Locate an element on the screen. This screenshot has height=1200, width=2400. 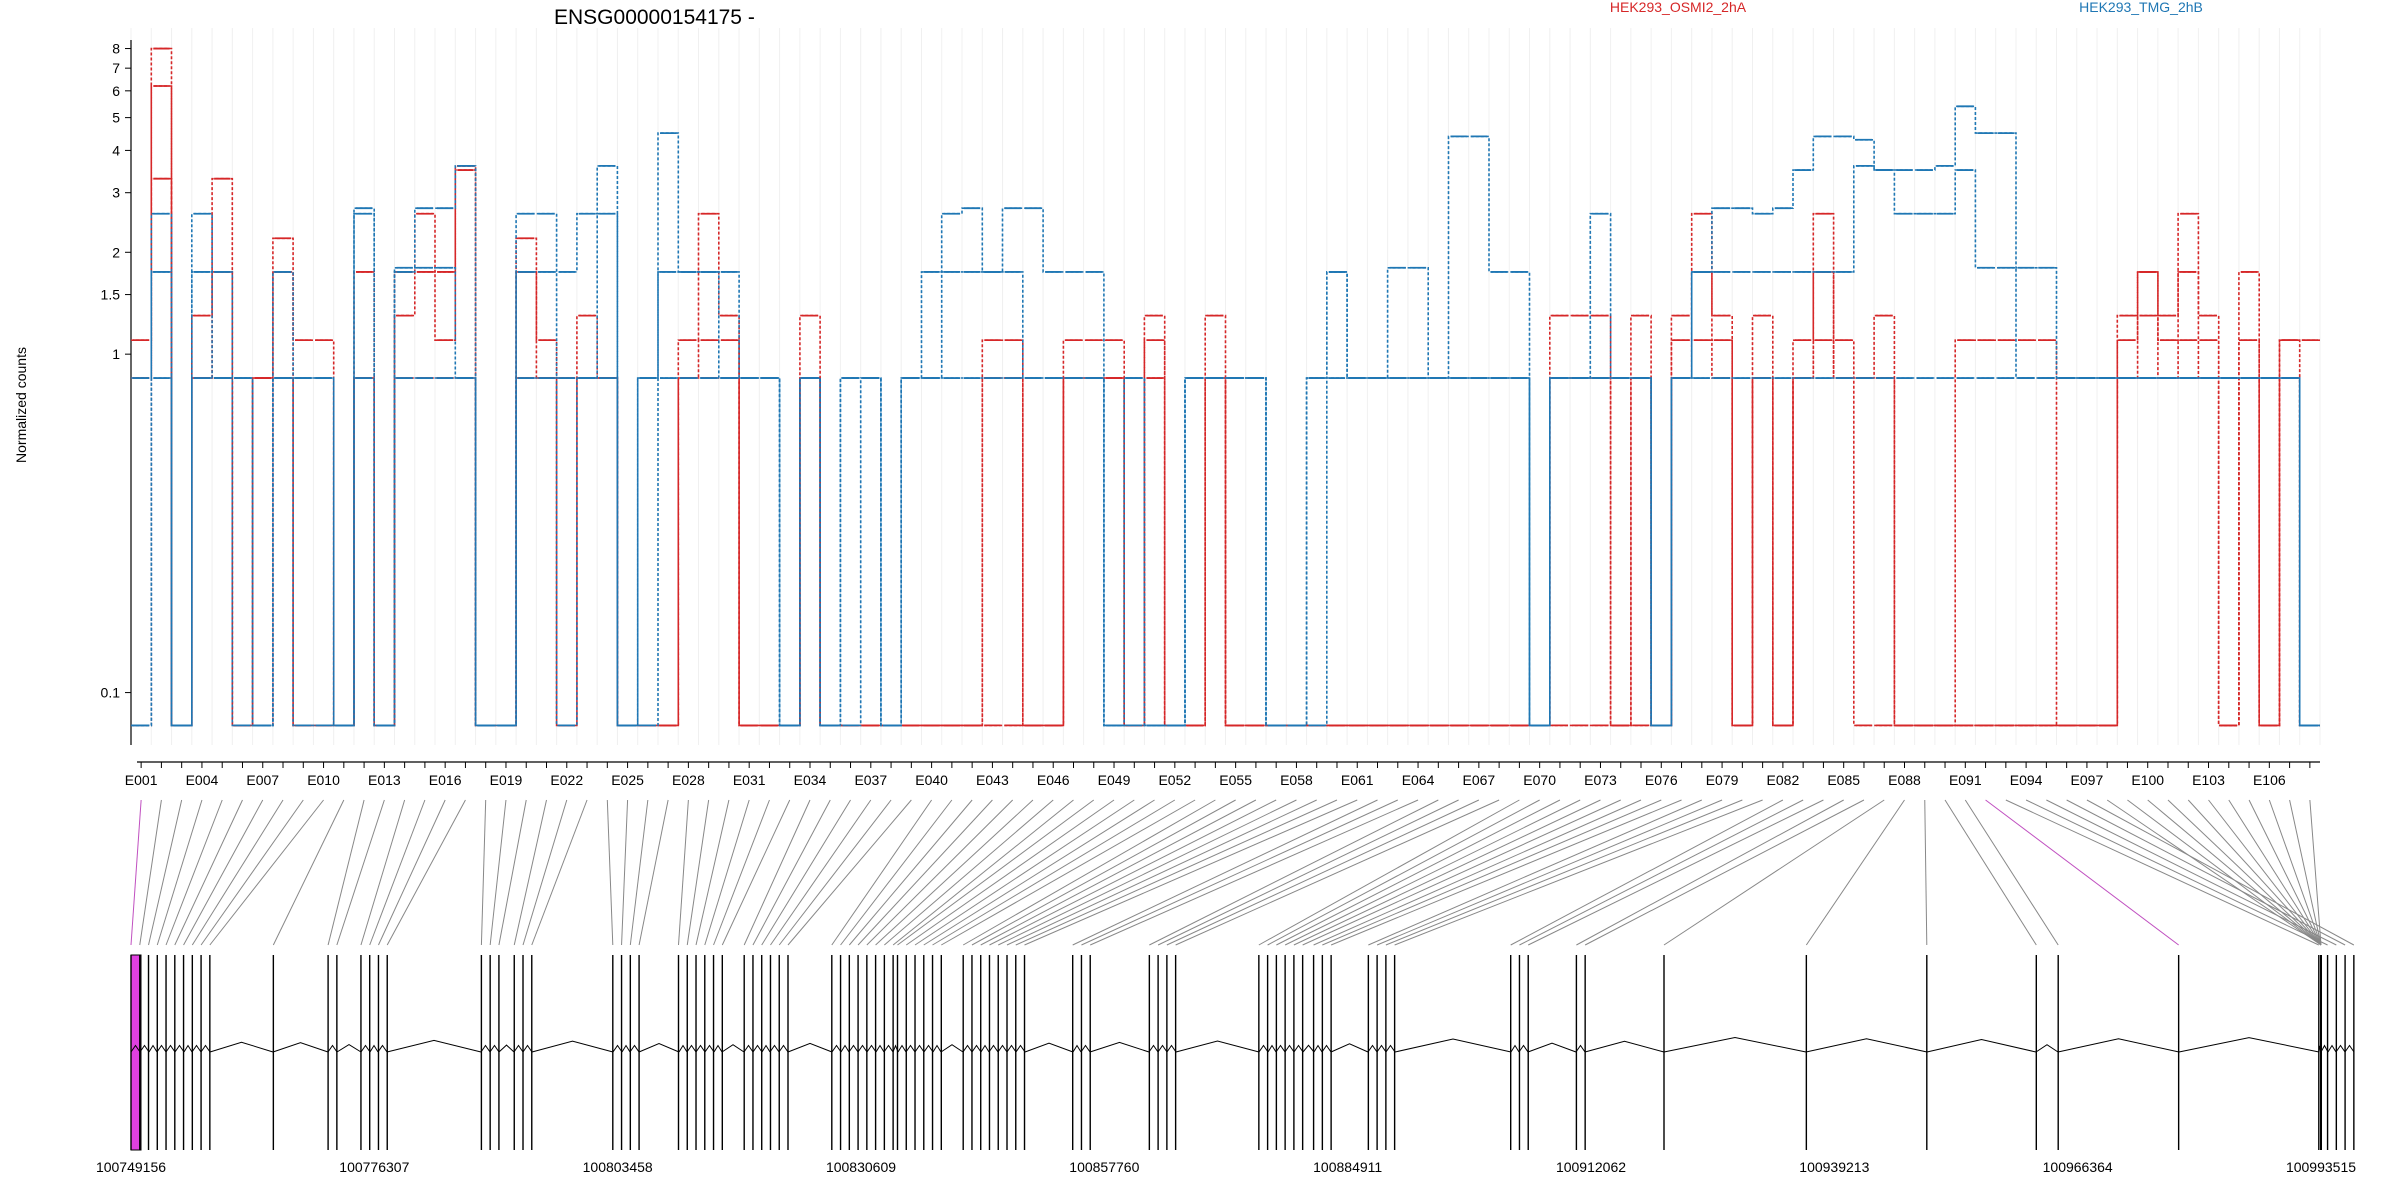
exon-label: E091 is located at coordinates (1965, 780).